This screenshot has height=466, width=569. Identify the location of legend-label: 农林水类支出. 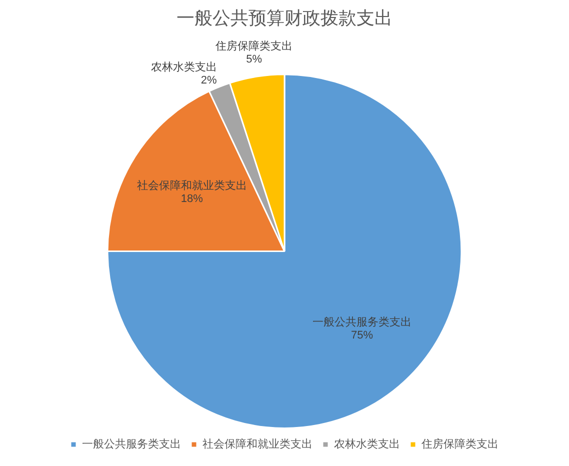
(367, 444).